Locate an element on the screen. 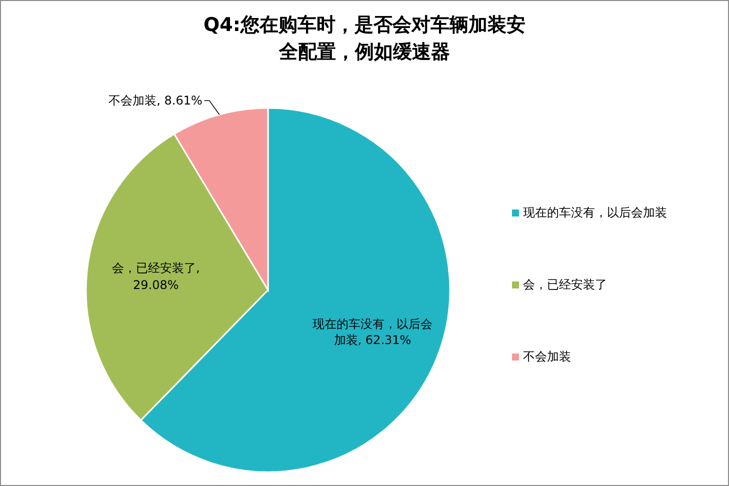  data-label: 会，已经安装了, 29.08% is located at coordinates (156, 277).